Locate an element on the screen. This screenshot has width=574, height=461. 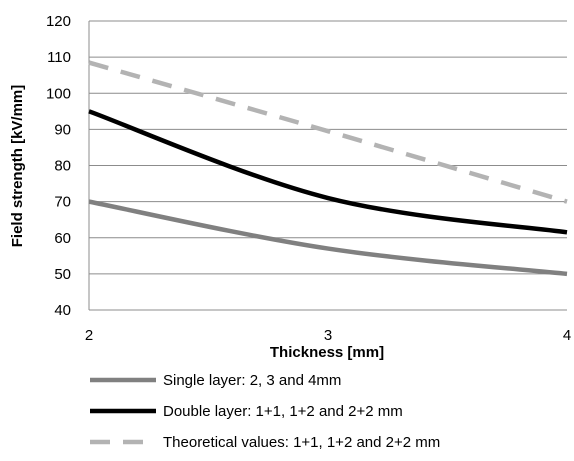
y-tick-label: 70 is located at coordinates (62, 202).